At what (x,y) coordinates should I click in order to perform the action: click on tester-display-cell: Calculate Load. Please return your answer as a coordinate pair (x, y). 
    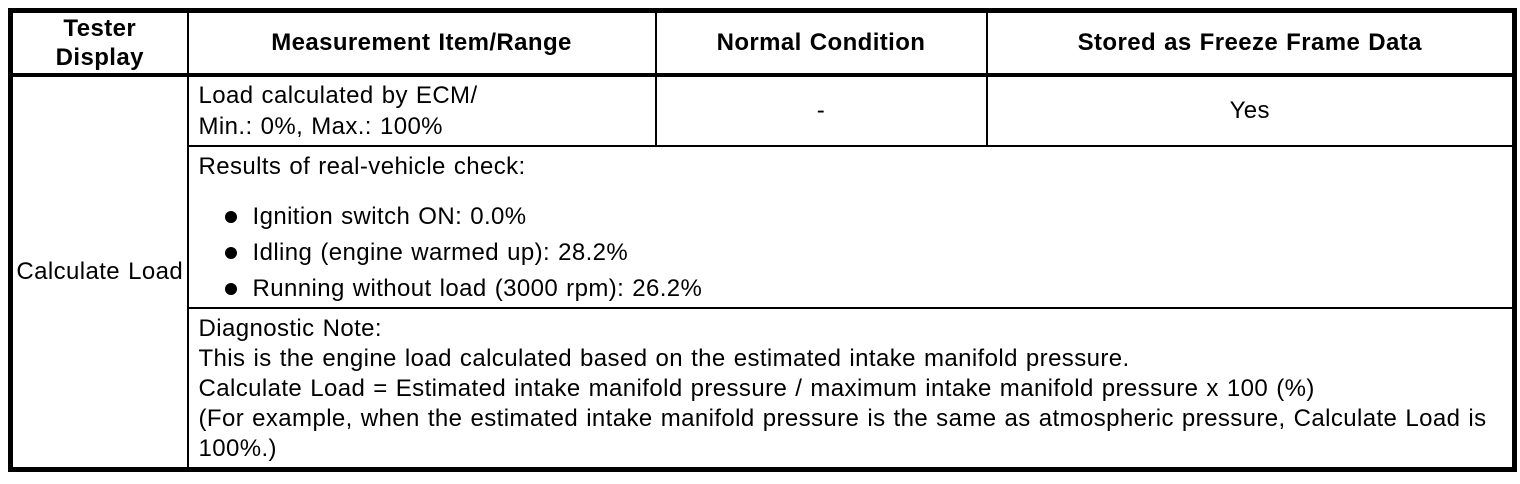
    Looking at the image, I should click on (99, 272).